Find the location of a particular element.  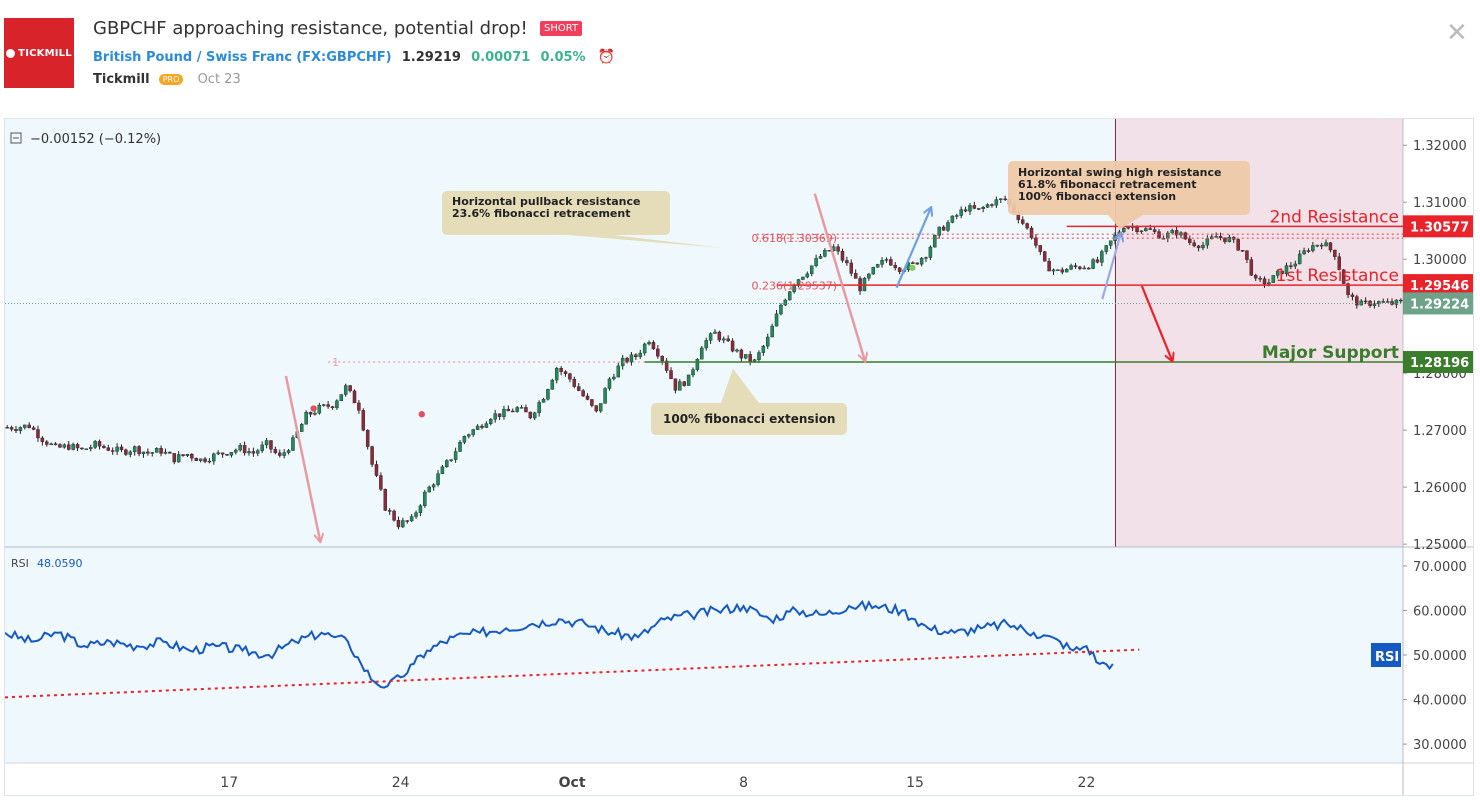

alarm-clock-icon: ⏰ is located at coordinates (606, 57).